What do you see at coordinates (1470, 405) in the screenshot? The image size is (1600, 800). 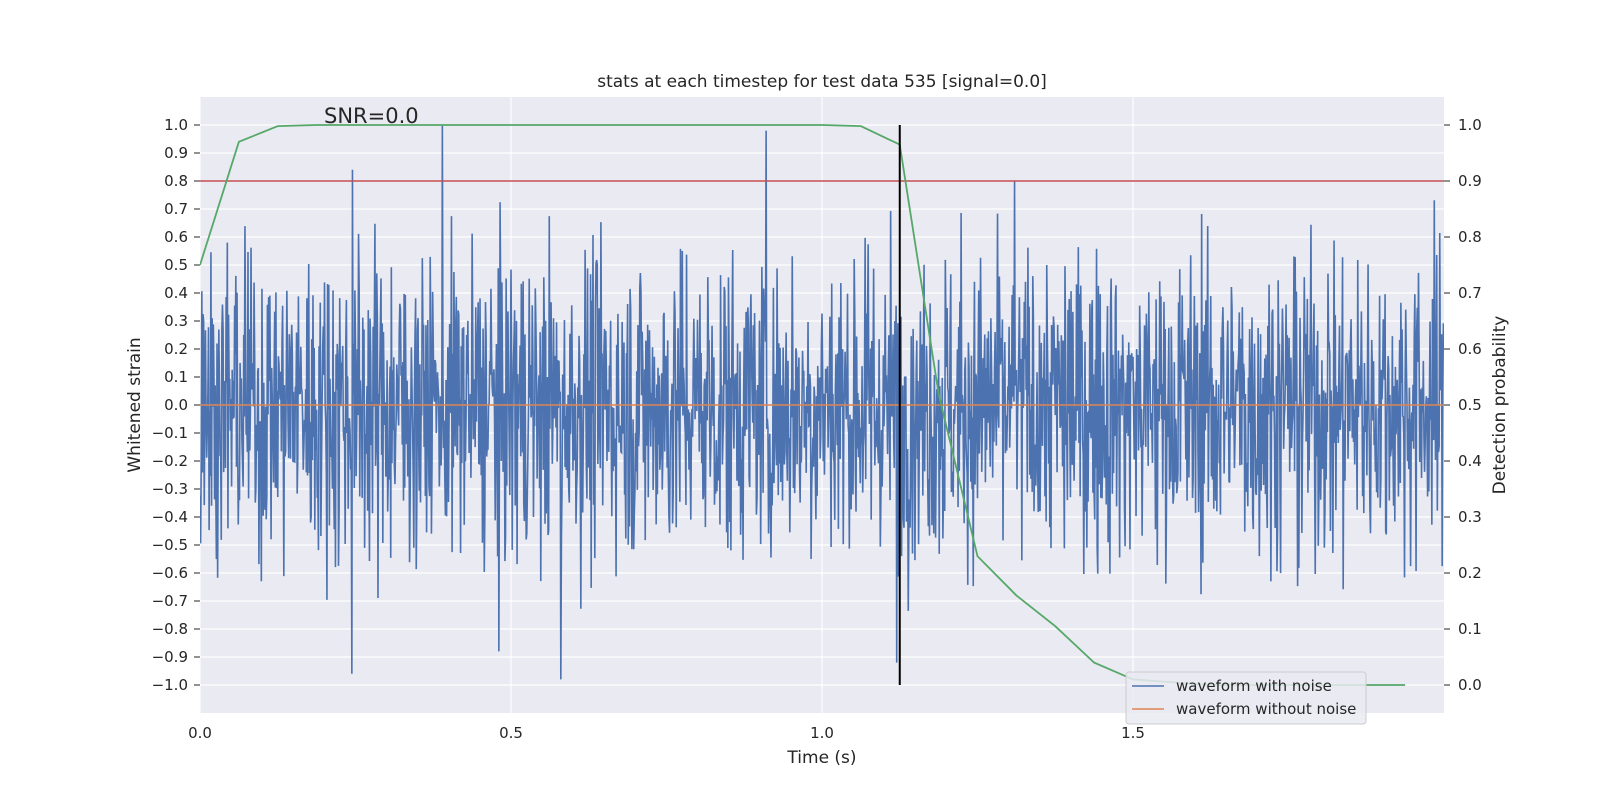 I see `y-right-tick-label: 0.5` at bounding box center [1470, 405].